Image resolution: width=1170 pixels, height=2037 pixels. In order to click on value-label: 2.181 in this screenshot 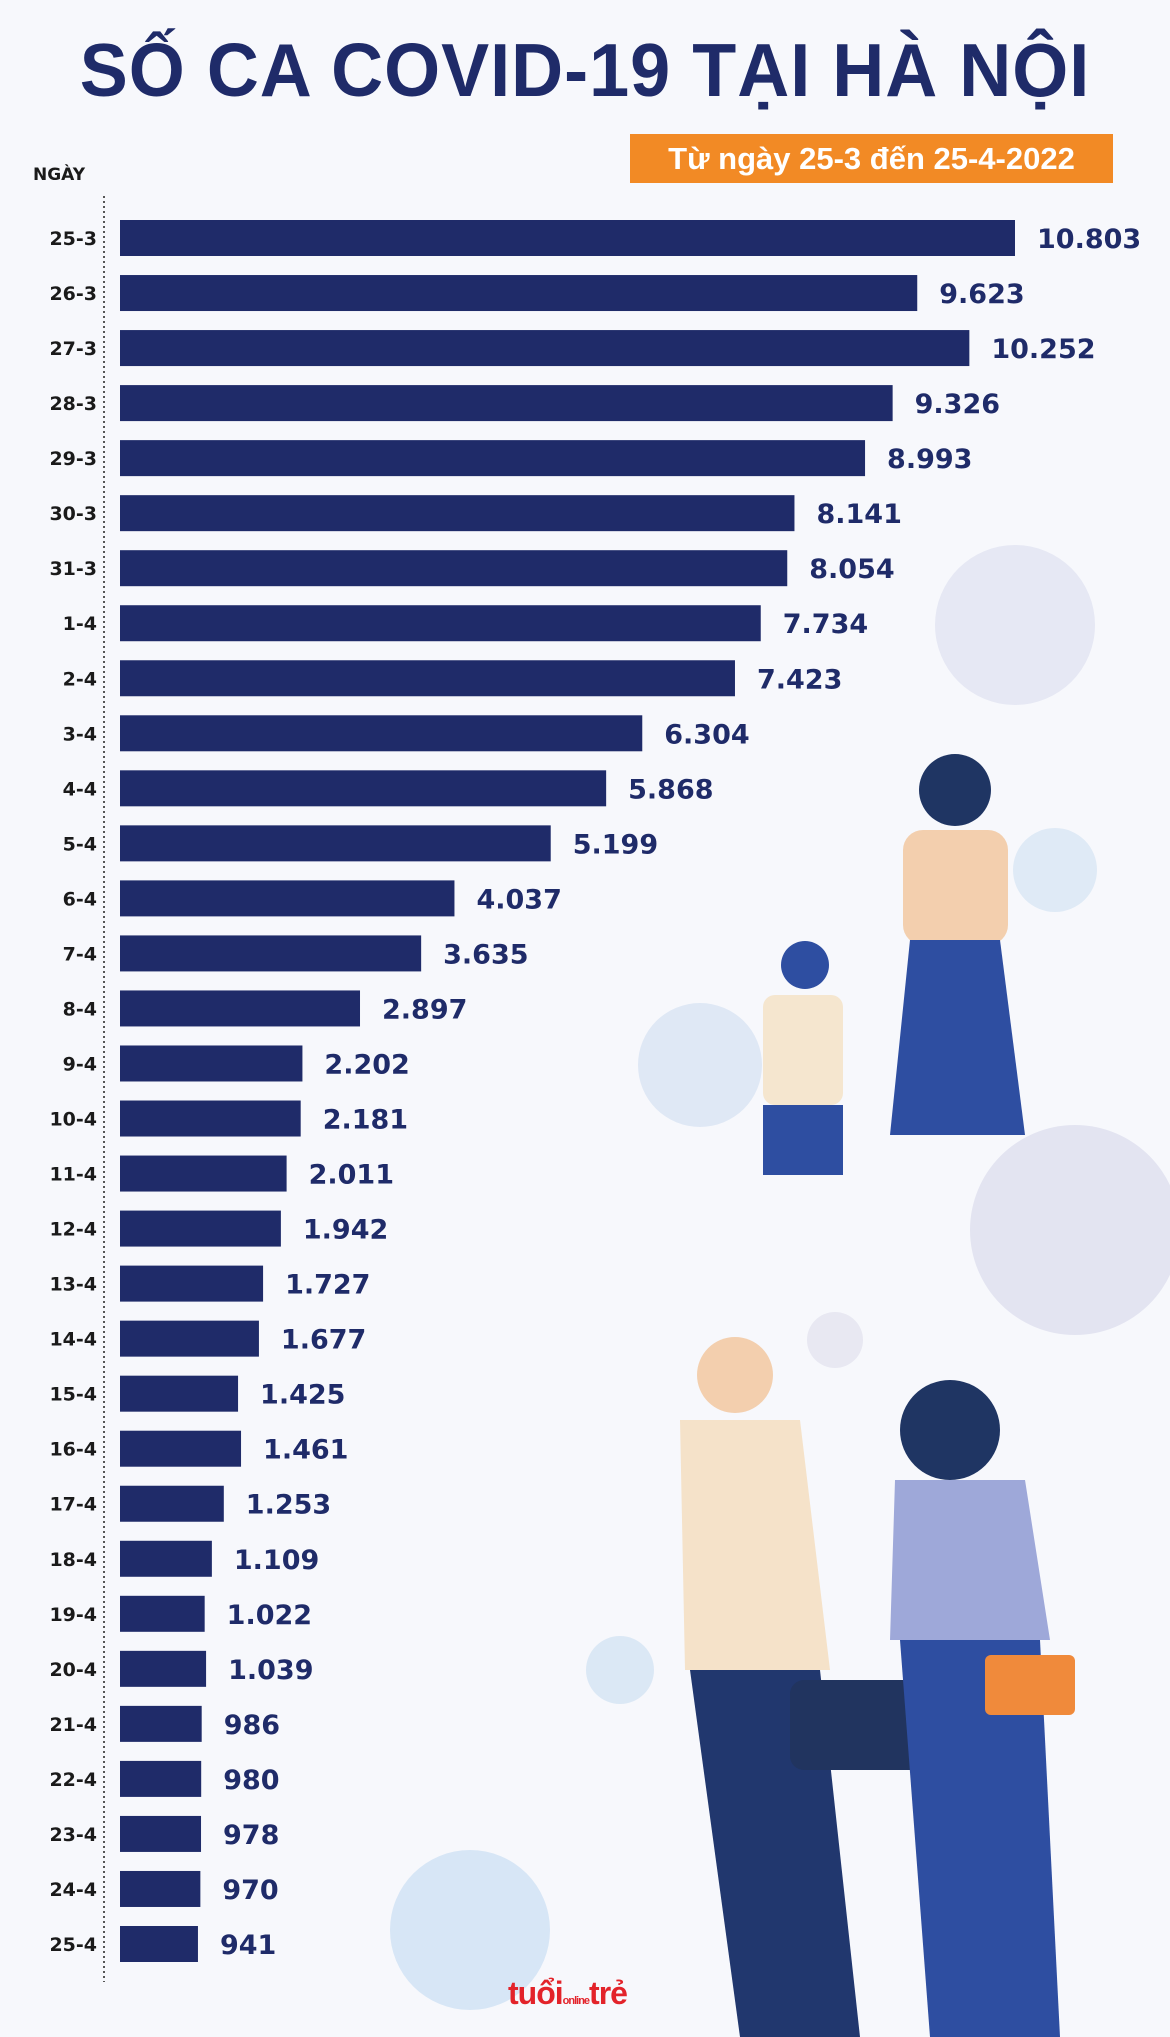, I will do `click(365, 1120)`.